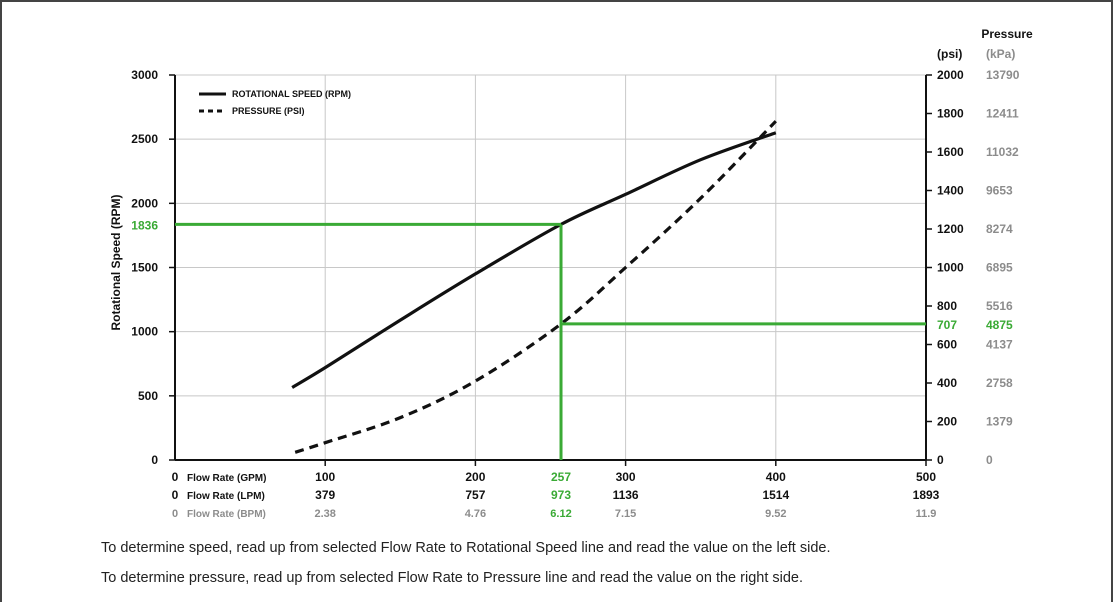 Image resolution: width=1113 pixels, height=602 pixels. I want to click on x-highlight-label: 973, so click(561, 495).